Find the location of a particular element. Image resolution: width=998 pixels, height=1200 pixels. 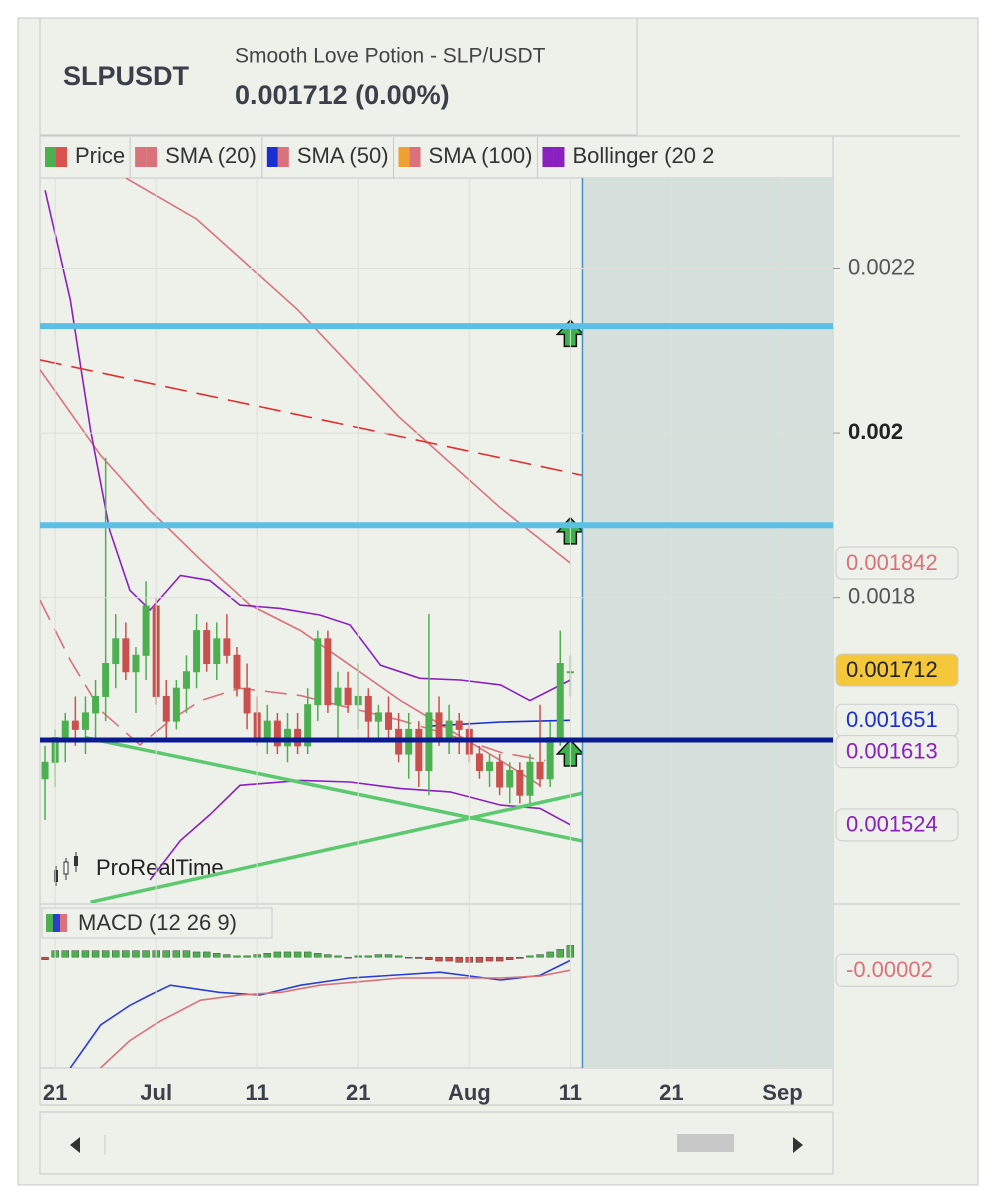

macd-line is located at coordinates (335, 1018).